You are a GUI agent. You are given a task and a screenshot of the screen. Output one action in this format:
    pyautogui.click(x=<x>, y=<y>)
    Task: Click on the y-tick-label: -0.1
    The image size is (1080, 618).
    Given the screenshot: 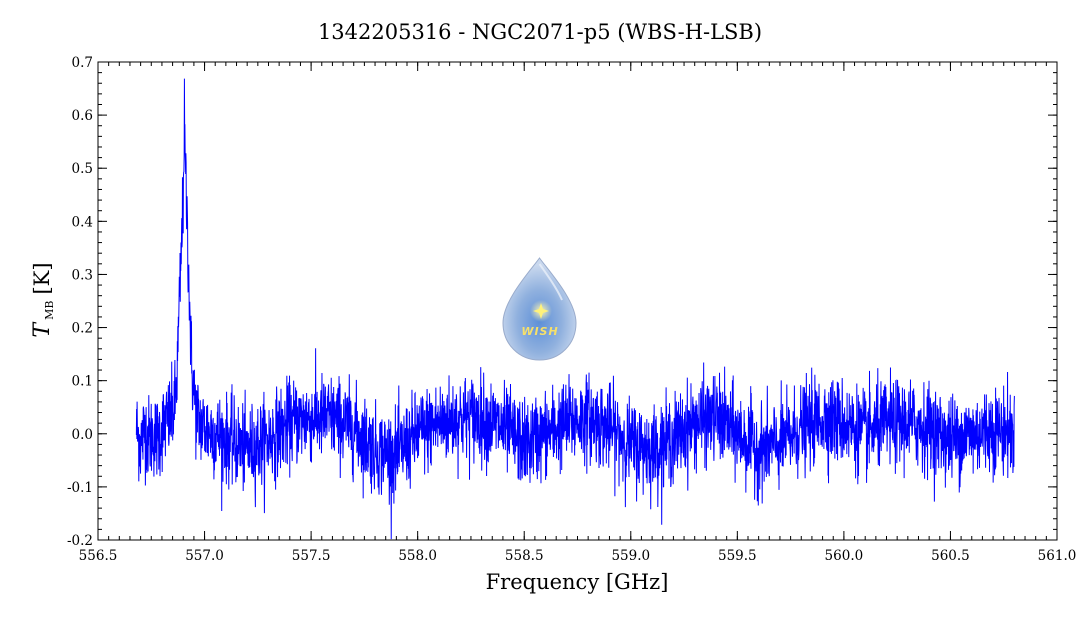 What is the action you would take?
    pyautogui.click(x=80, y=488)
    